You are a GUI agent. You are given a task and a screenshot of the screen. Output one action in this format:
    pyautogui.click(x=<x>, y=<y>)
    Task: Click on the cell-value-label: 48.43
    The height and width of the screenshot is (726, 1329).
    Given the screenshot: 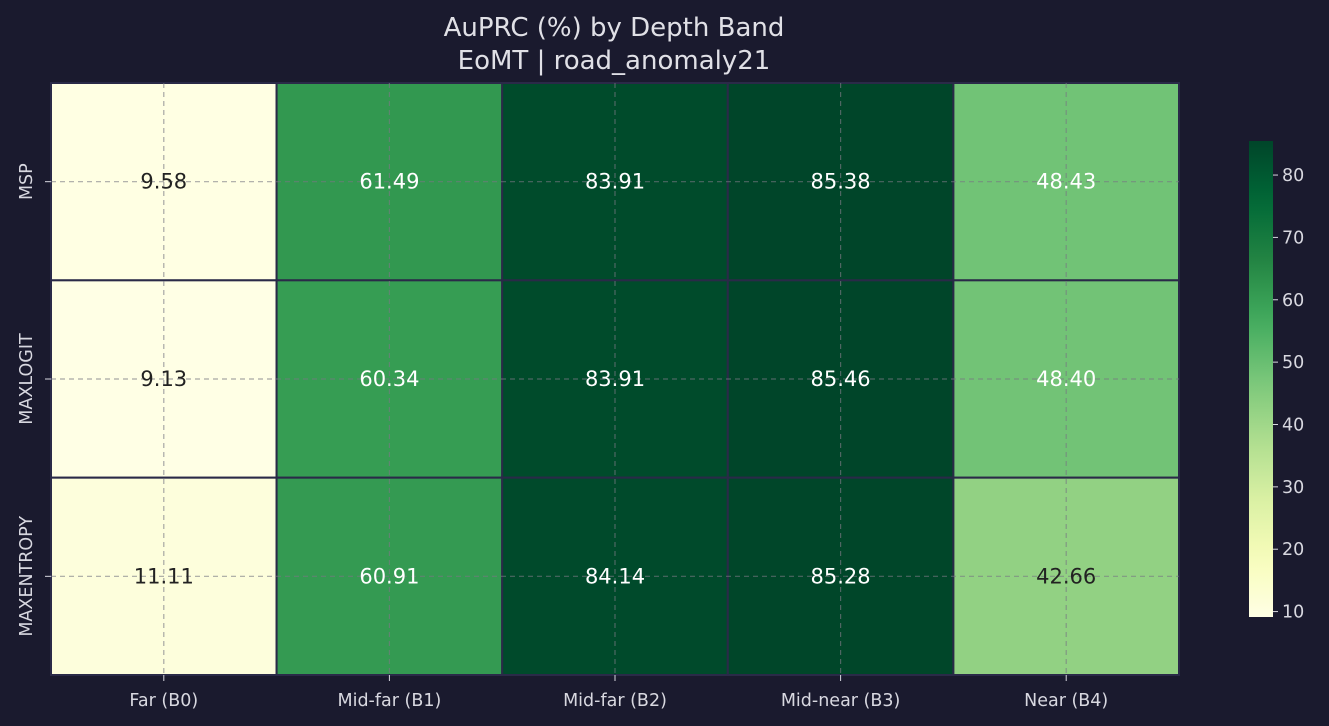 What is the action you would take?
    pyautogui.click(x=1066, y=182)
    